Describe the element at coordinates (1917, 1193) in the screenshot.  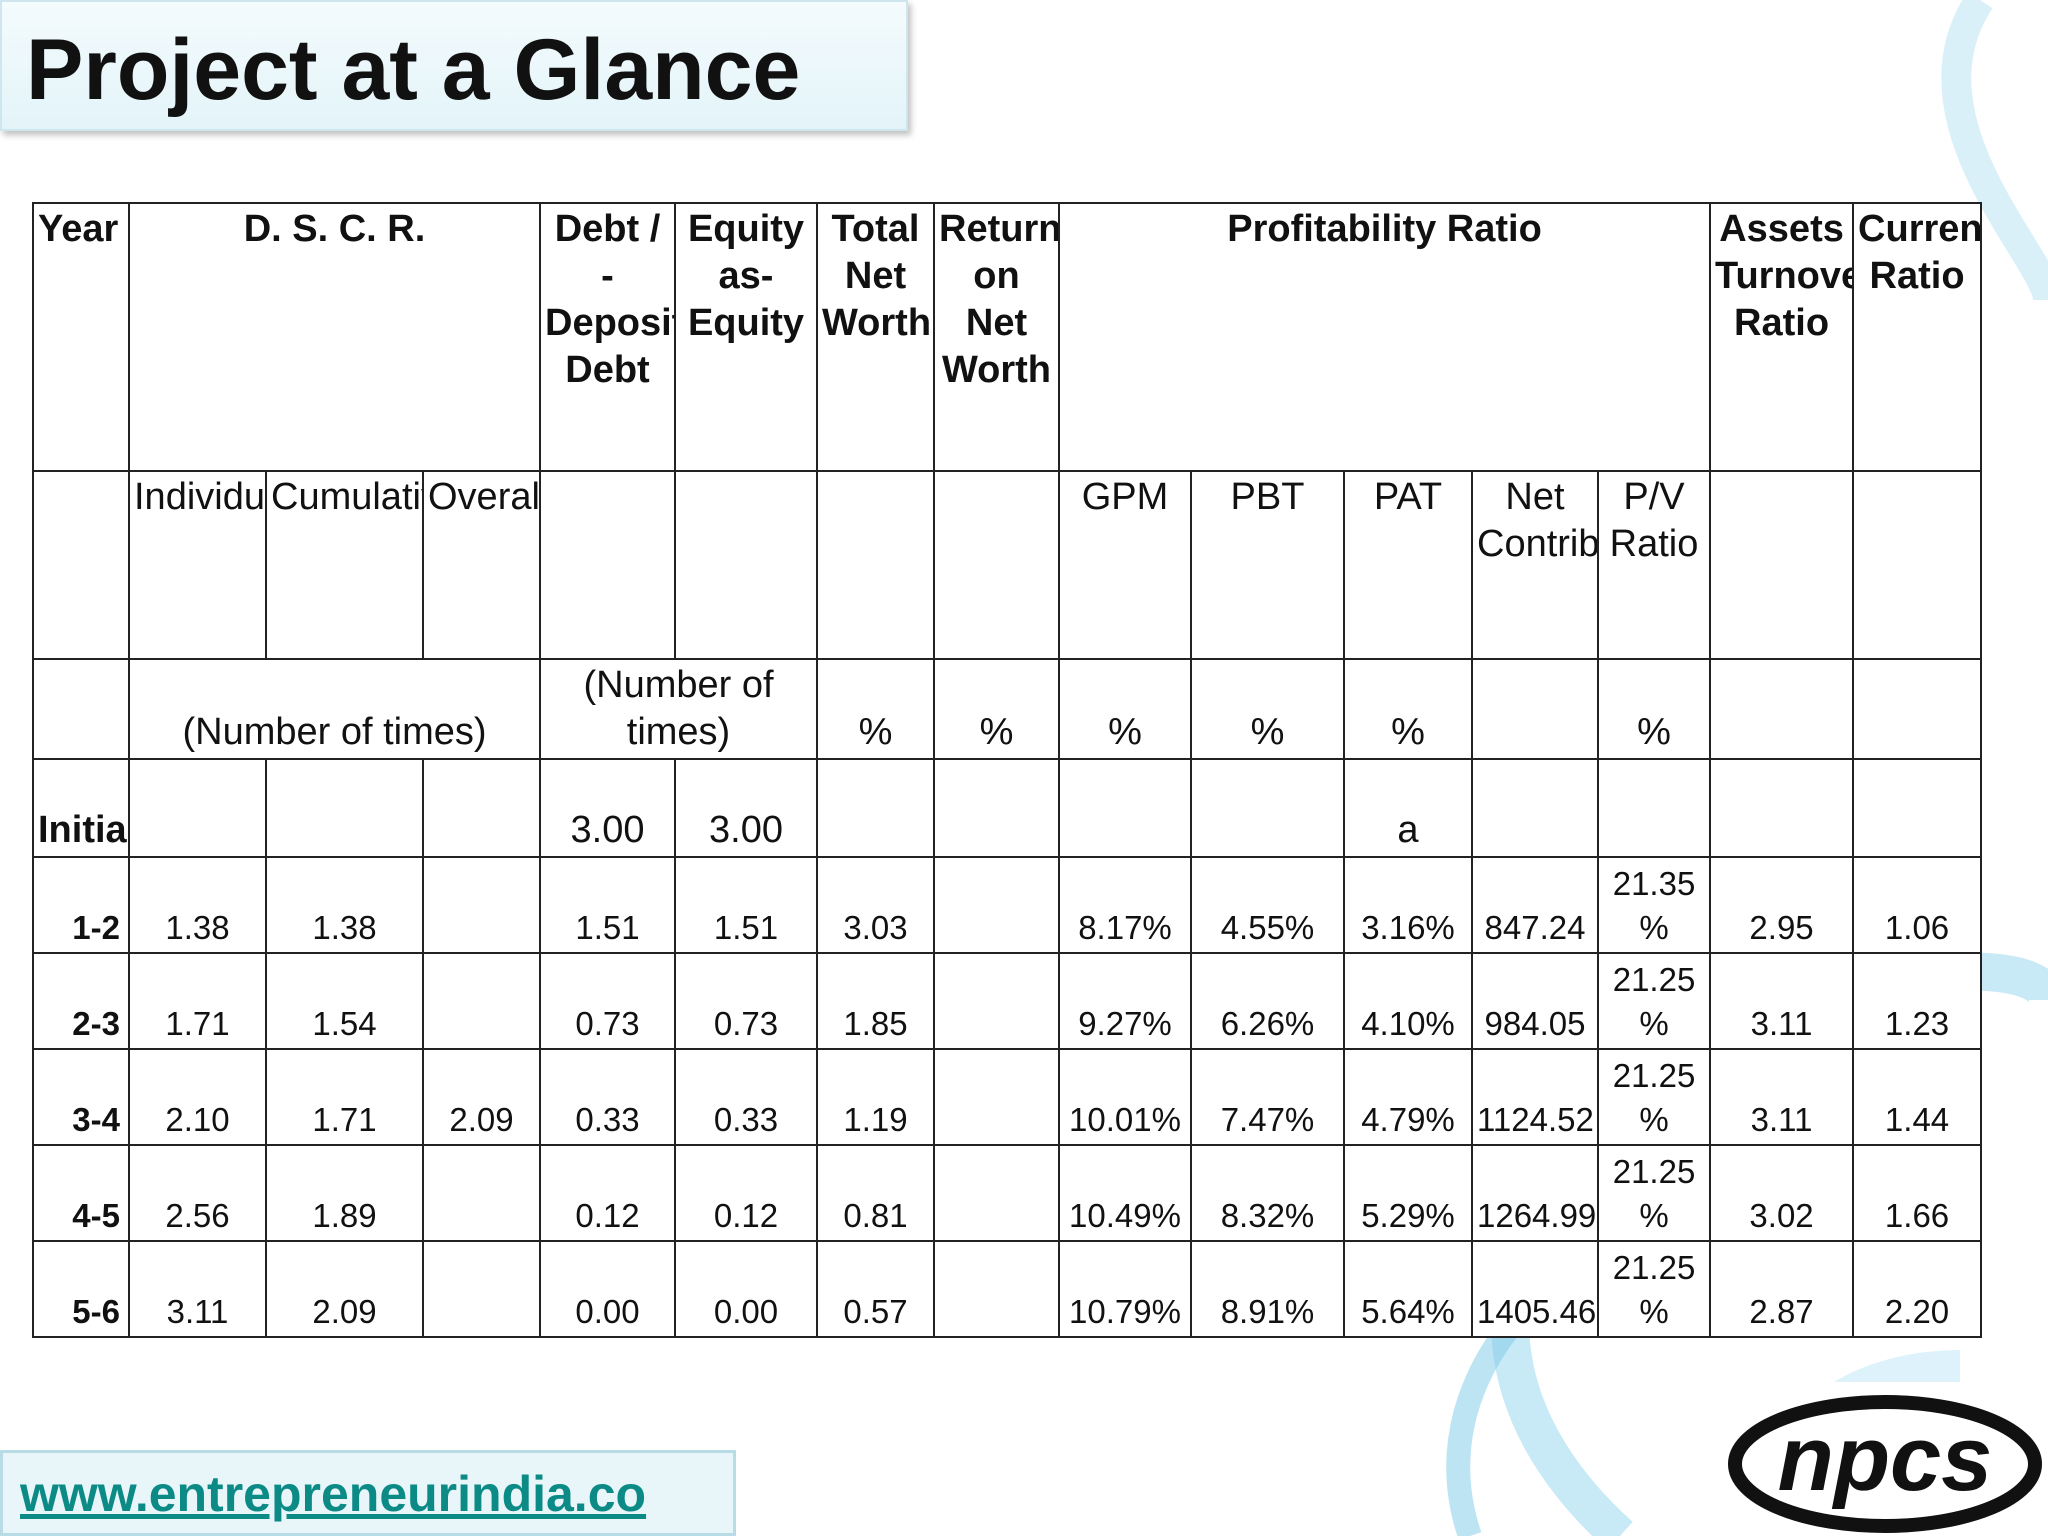
I see `current-ratio-cell: 1.66` at that location.